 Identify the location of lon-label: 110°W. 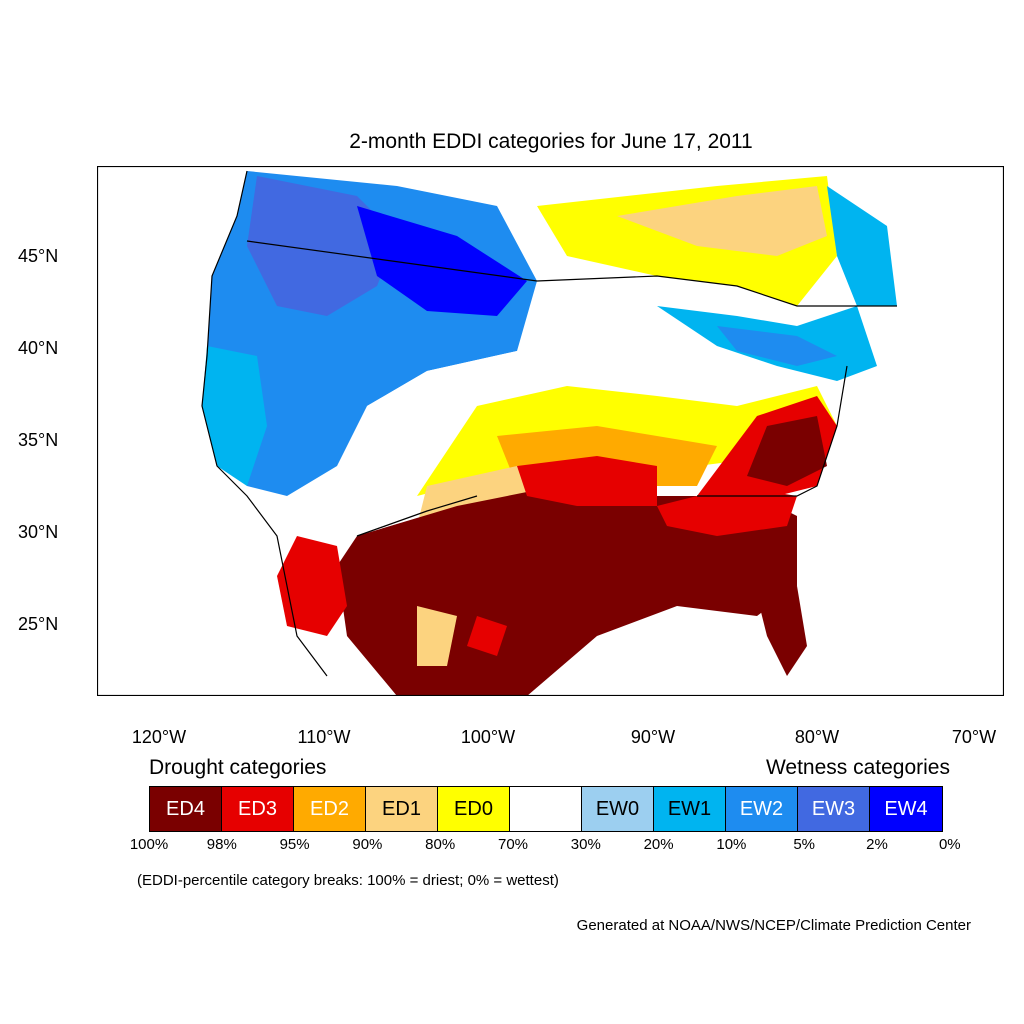
(324, 737).